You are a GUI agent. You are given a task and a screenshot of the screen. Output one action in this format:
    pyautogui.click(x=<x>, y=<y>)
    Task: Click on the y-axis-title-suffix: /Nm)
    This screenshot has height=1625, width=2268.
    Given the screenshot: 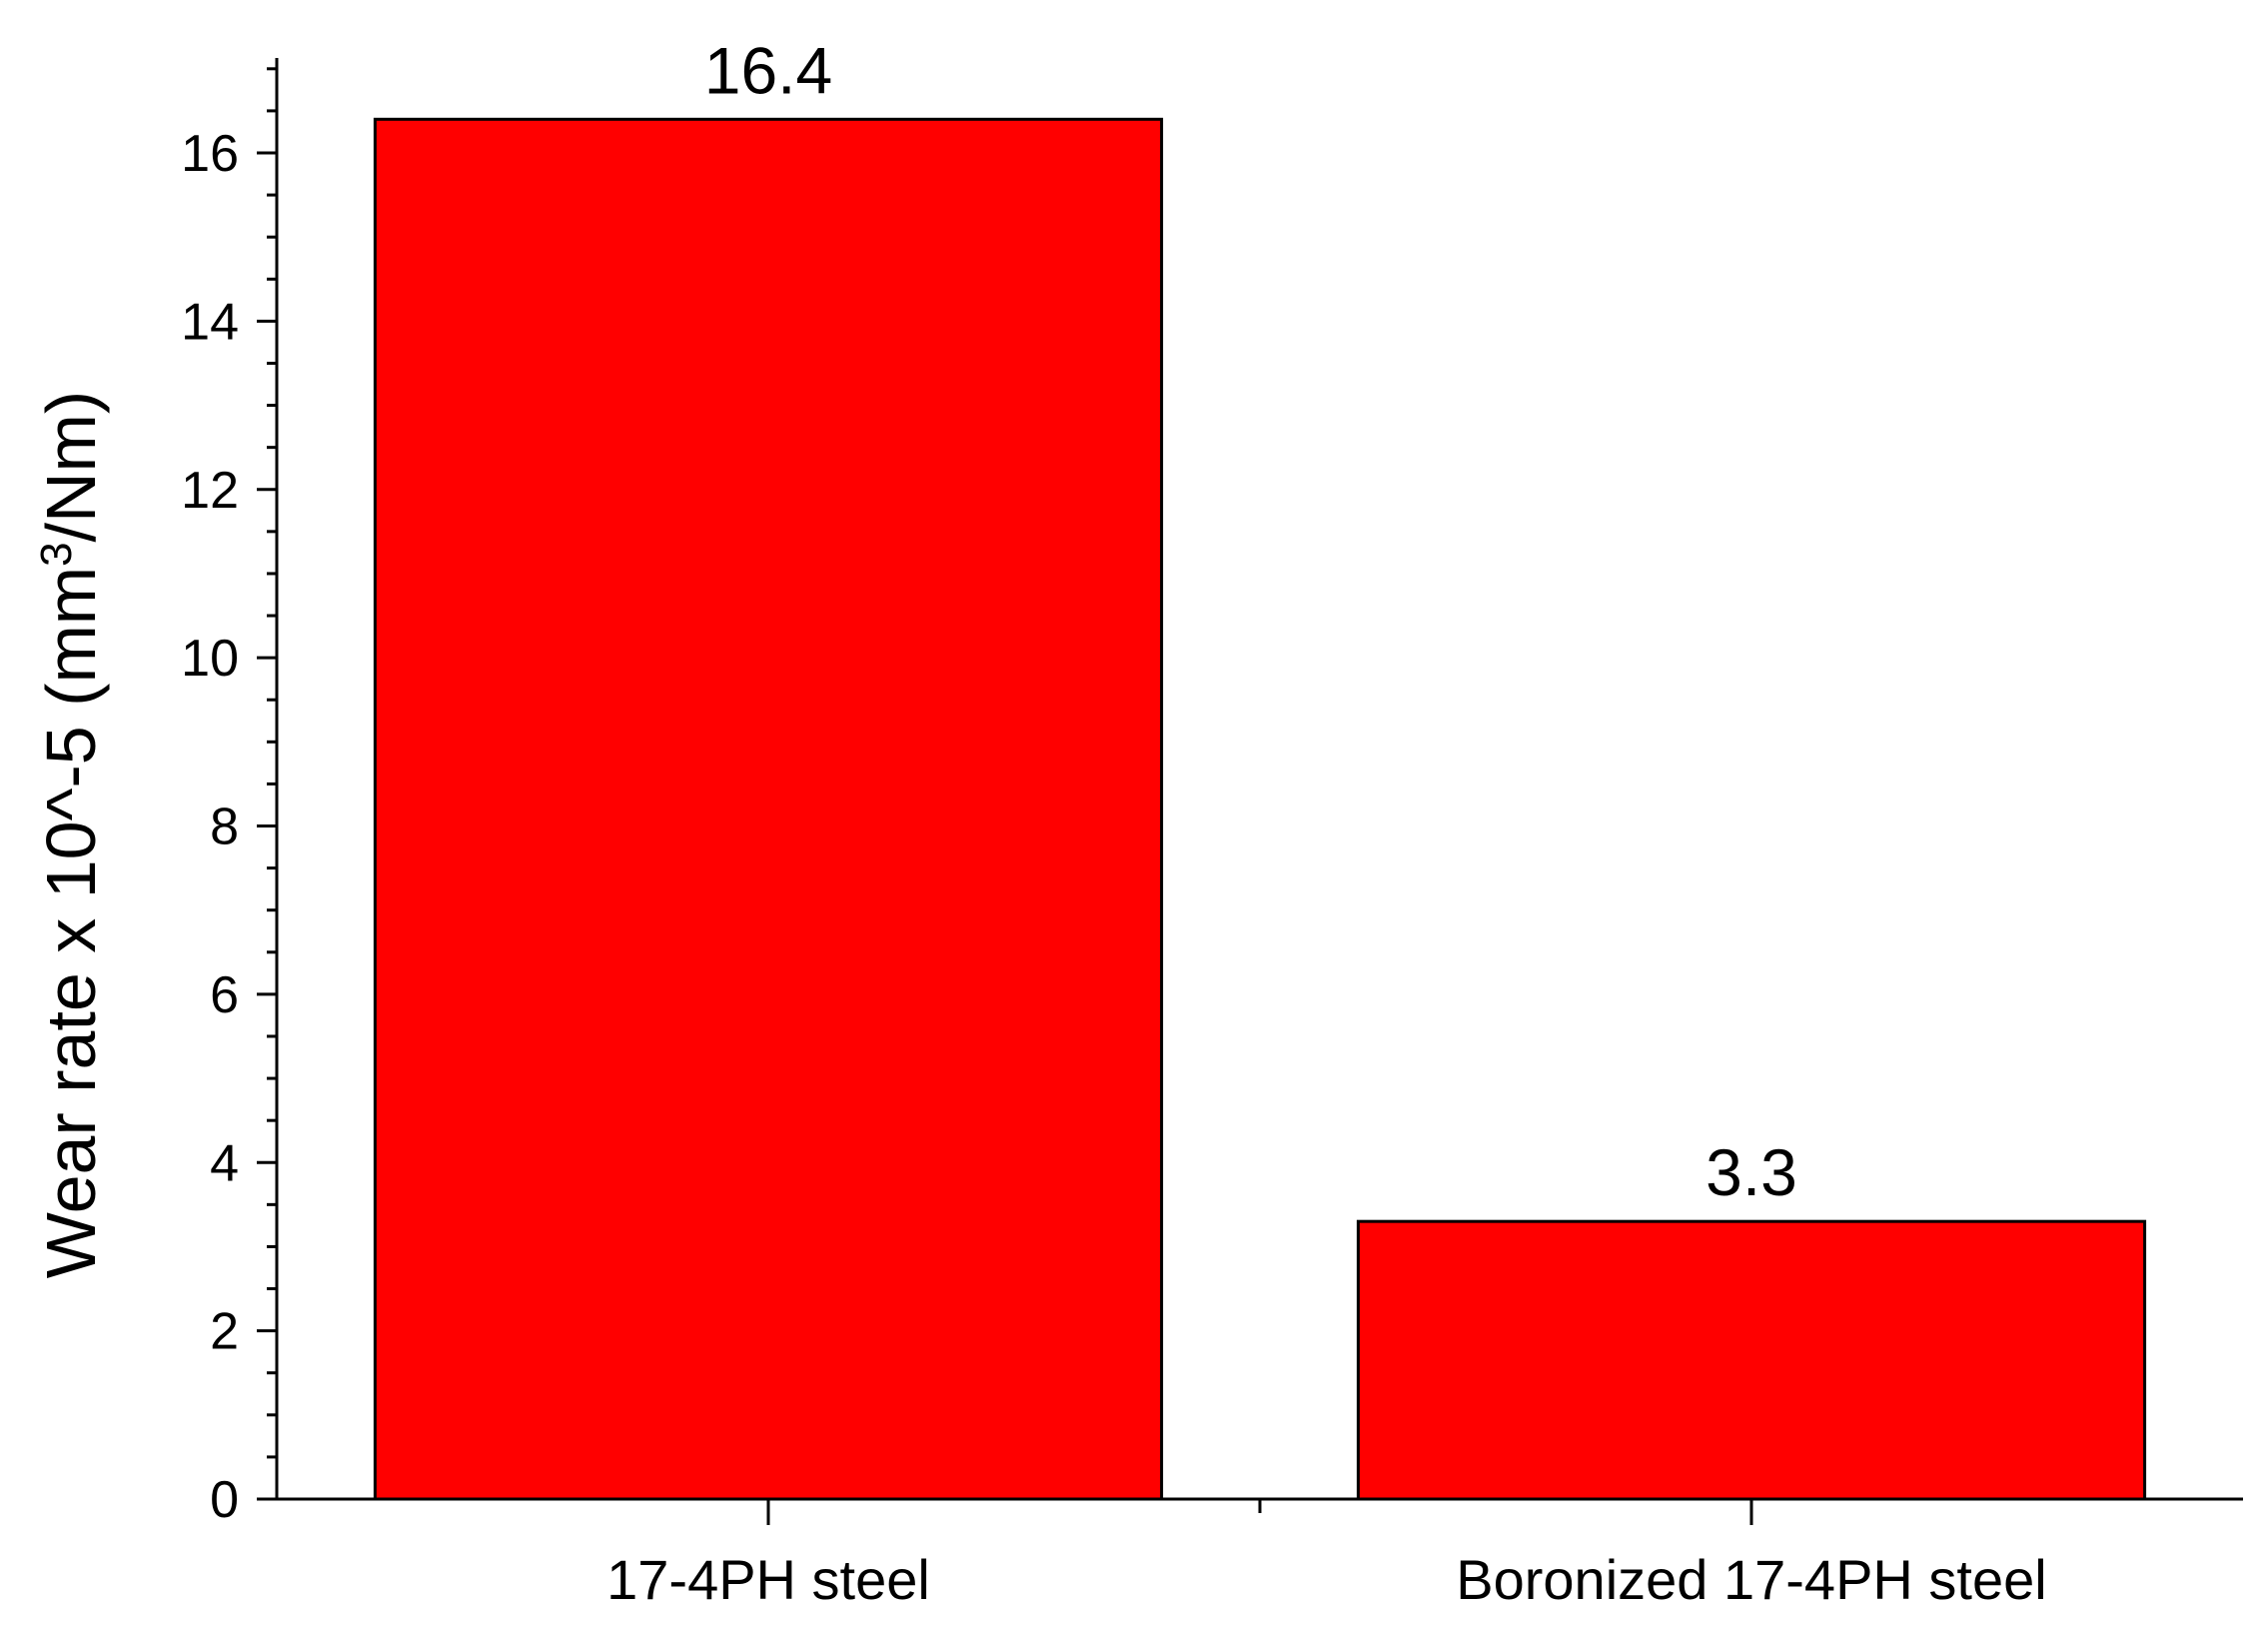 What is the action you would take?
    pyautogui.click(x=71, y=467)
    